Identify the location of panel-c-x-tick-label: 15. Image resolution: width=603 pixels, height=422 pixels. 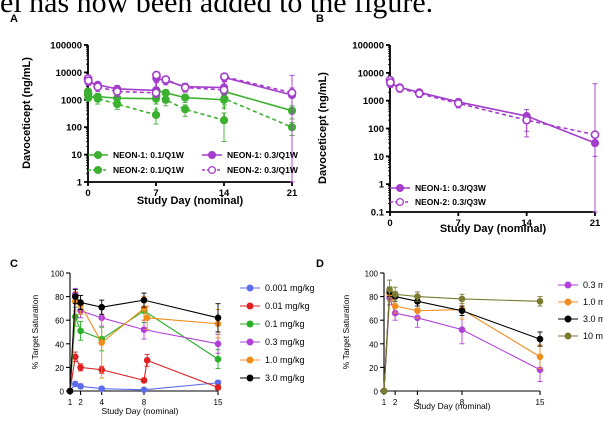
(218, 402).